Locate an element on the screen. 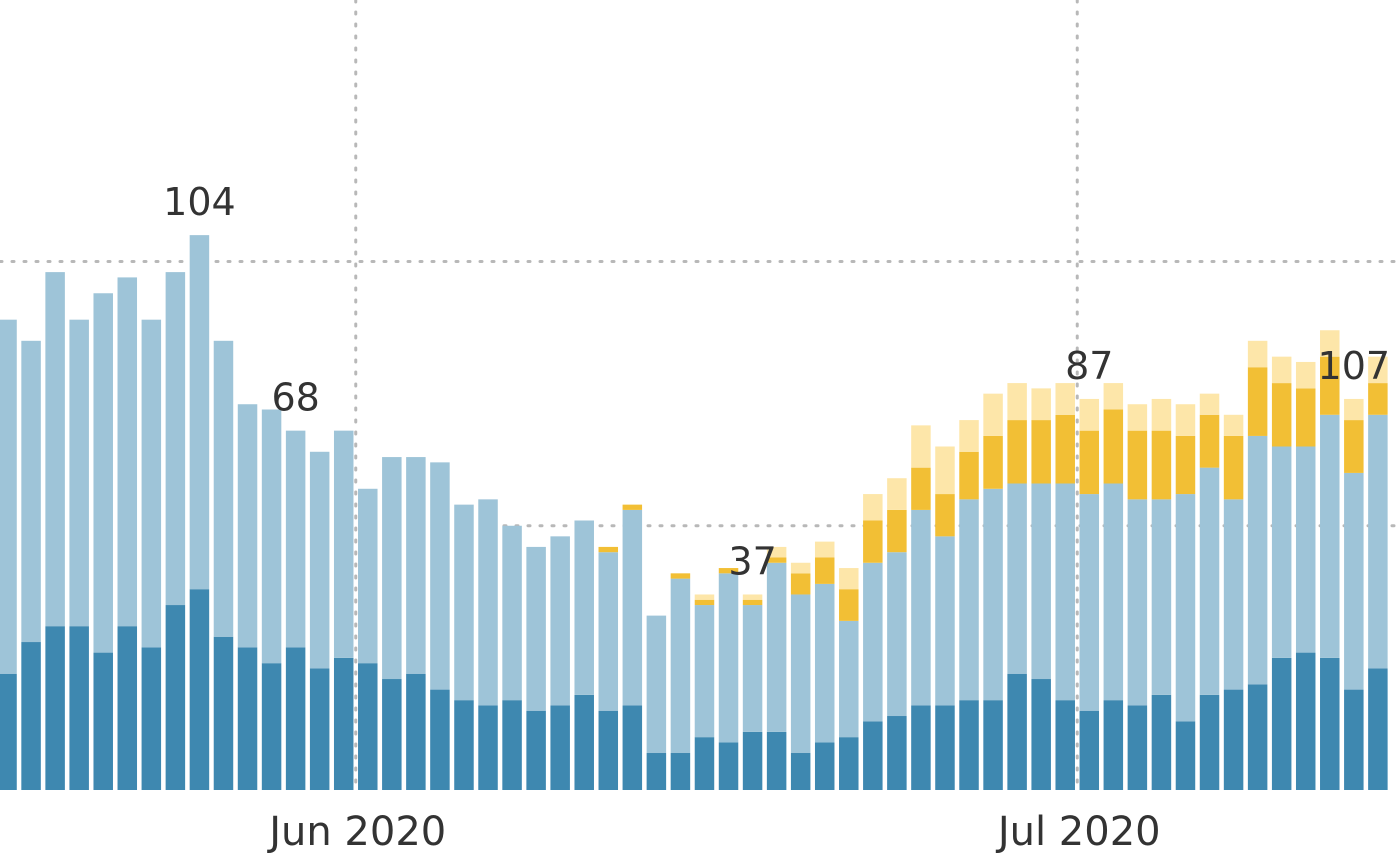 This screenshot has height=864, width=1400. data-label-68: 68 is located at coordinates (295, 398).